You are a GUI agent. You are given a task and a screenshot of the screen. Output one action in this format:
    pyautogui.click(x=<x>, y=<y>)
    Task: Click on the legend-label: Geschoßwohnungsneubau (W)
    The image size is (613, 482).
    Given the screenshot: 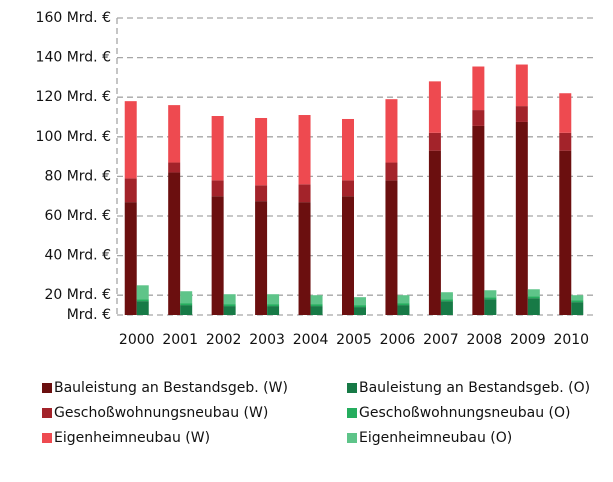 What is the action you would take?
    pyautogui.click(x=161, y=413)
    